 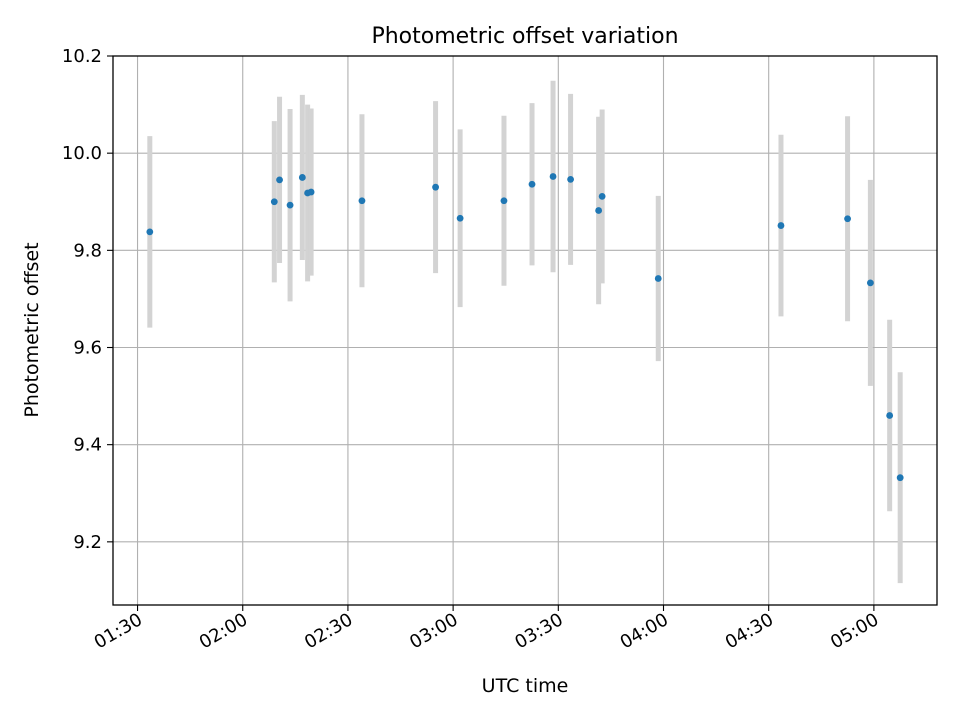 I want to click on y-tick-label: 10.2, so click(x=82, y=56).